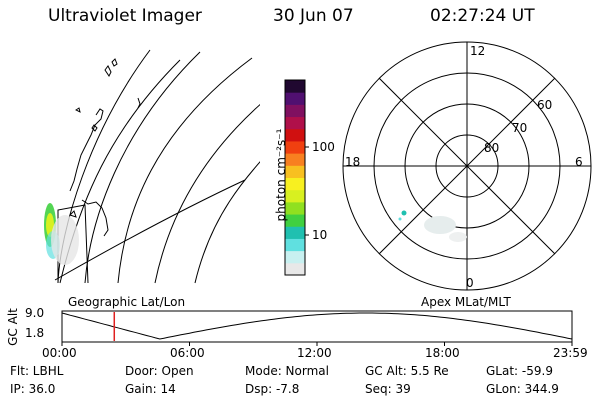 Image resolution: width=600 pixels, height=400 pixels. I want to click on timeline-ticks, so click(317, 344).